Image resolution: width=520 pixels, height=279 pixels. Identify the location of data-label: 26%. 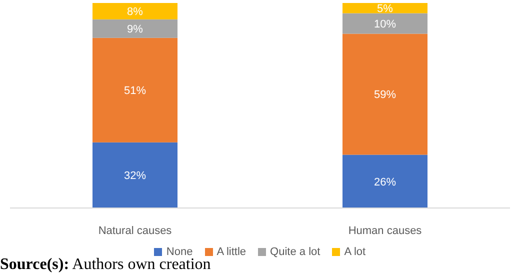
(385, 182).